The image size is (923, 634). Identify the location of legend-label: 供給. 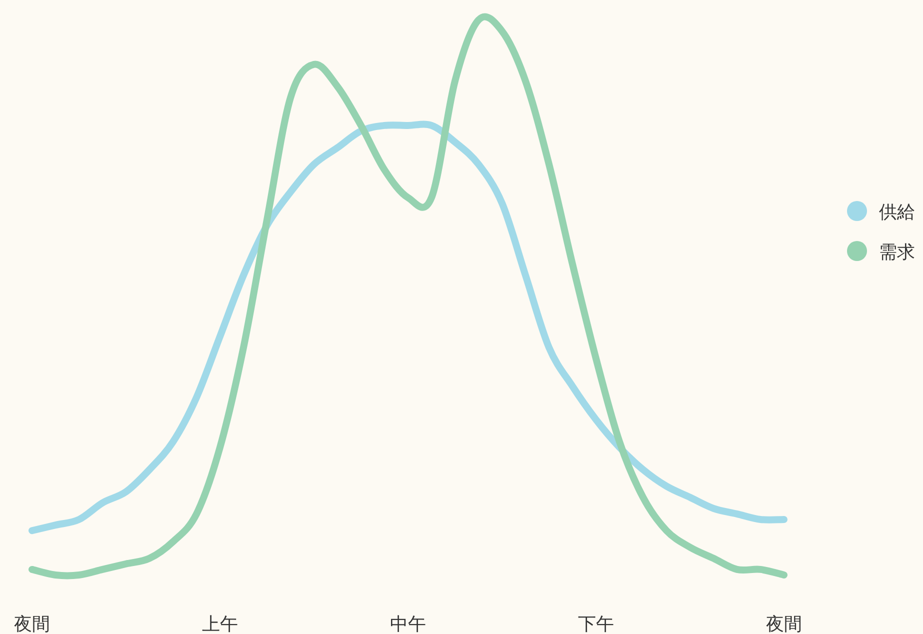
(897, 212).